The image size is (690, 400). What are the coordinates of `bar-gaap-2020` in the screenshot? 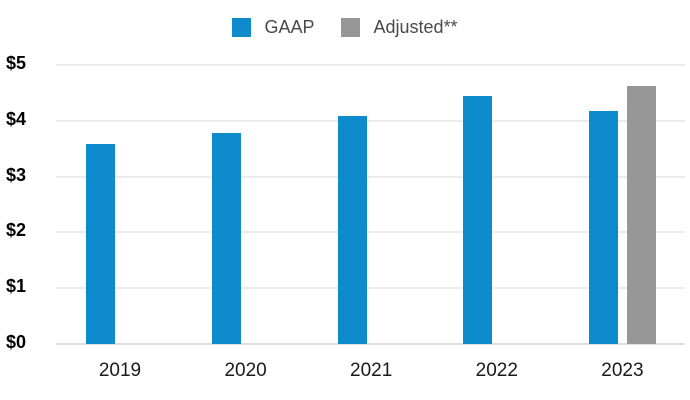 It's located at (226, 238).